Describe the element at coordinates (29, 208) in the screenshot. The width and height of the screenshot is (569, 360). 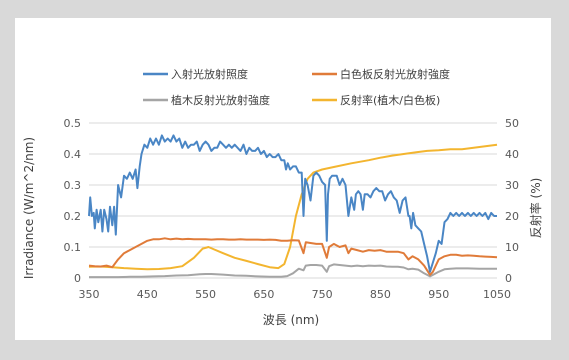
I see `y-axis-left-label: Irradiance (W/m^2/nm)` at that location.